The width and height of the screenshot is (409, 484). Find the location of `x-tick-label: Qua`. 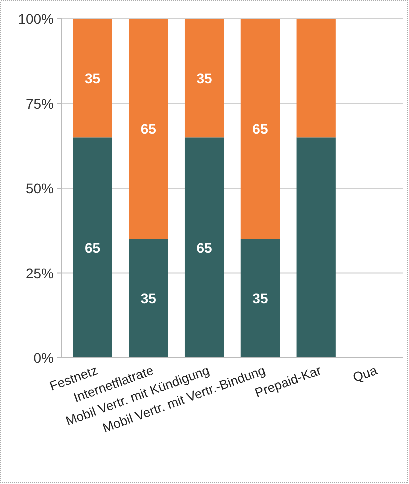

x-tick-label: Qua is located at coordinates (365, 374).